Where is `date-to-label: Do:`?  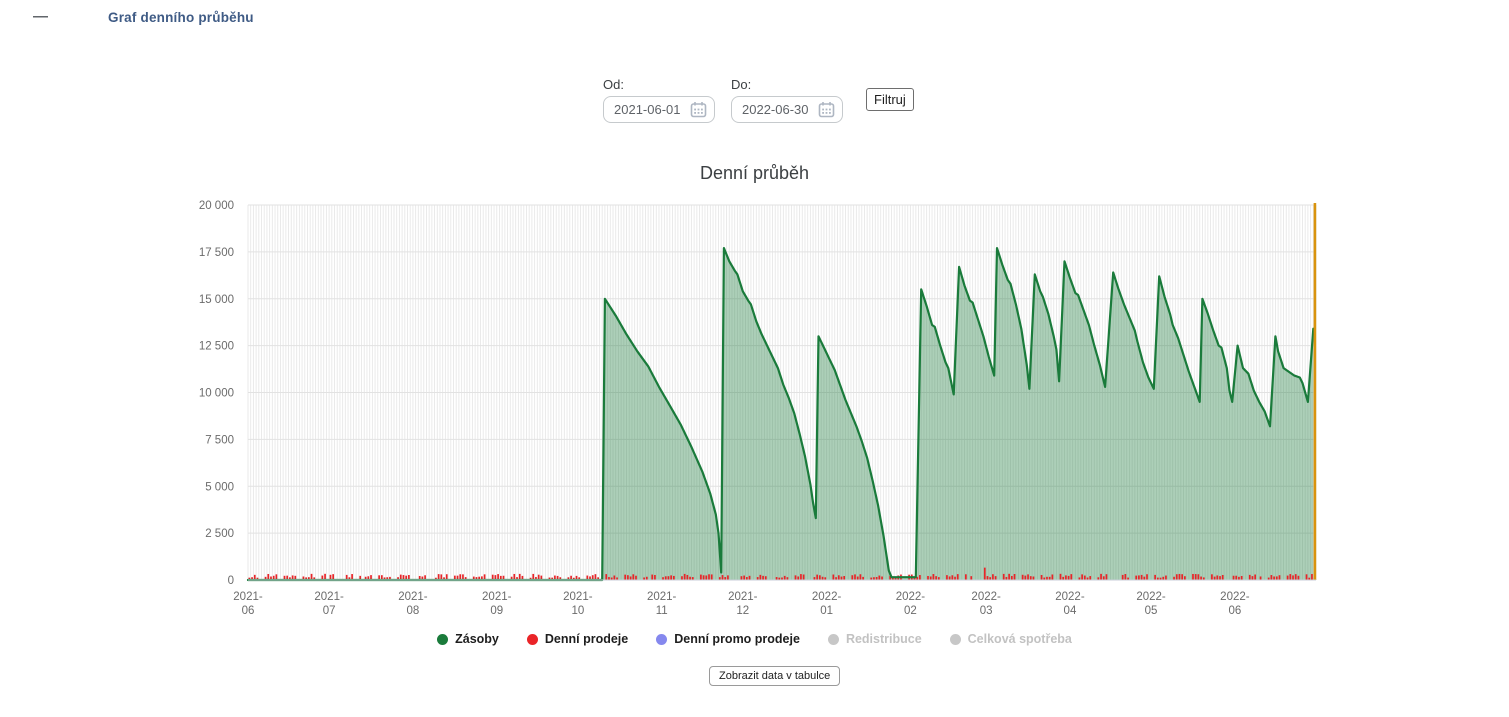 date-to-label: Do: is located at coordinates (741, 84).